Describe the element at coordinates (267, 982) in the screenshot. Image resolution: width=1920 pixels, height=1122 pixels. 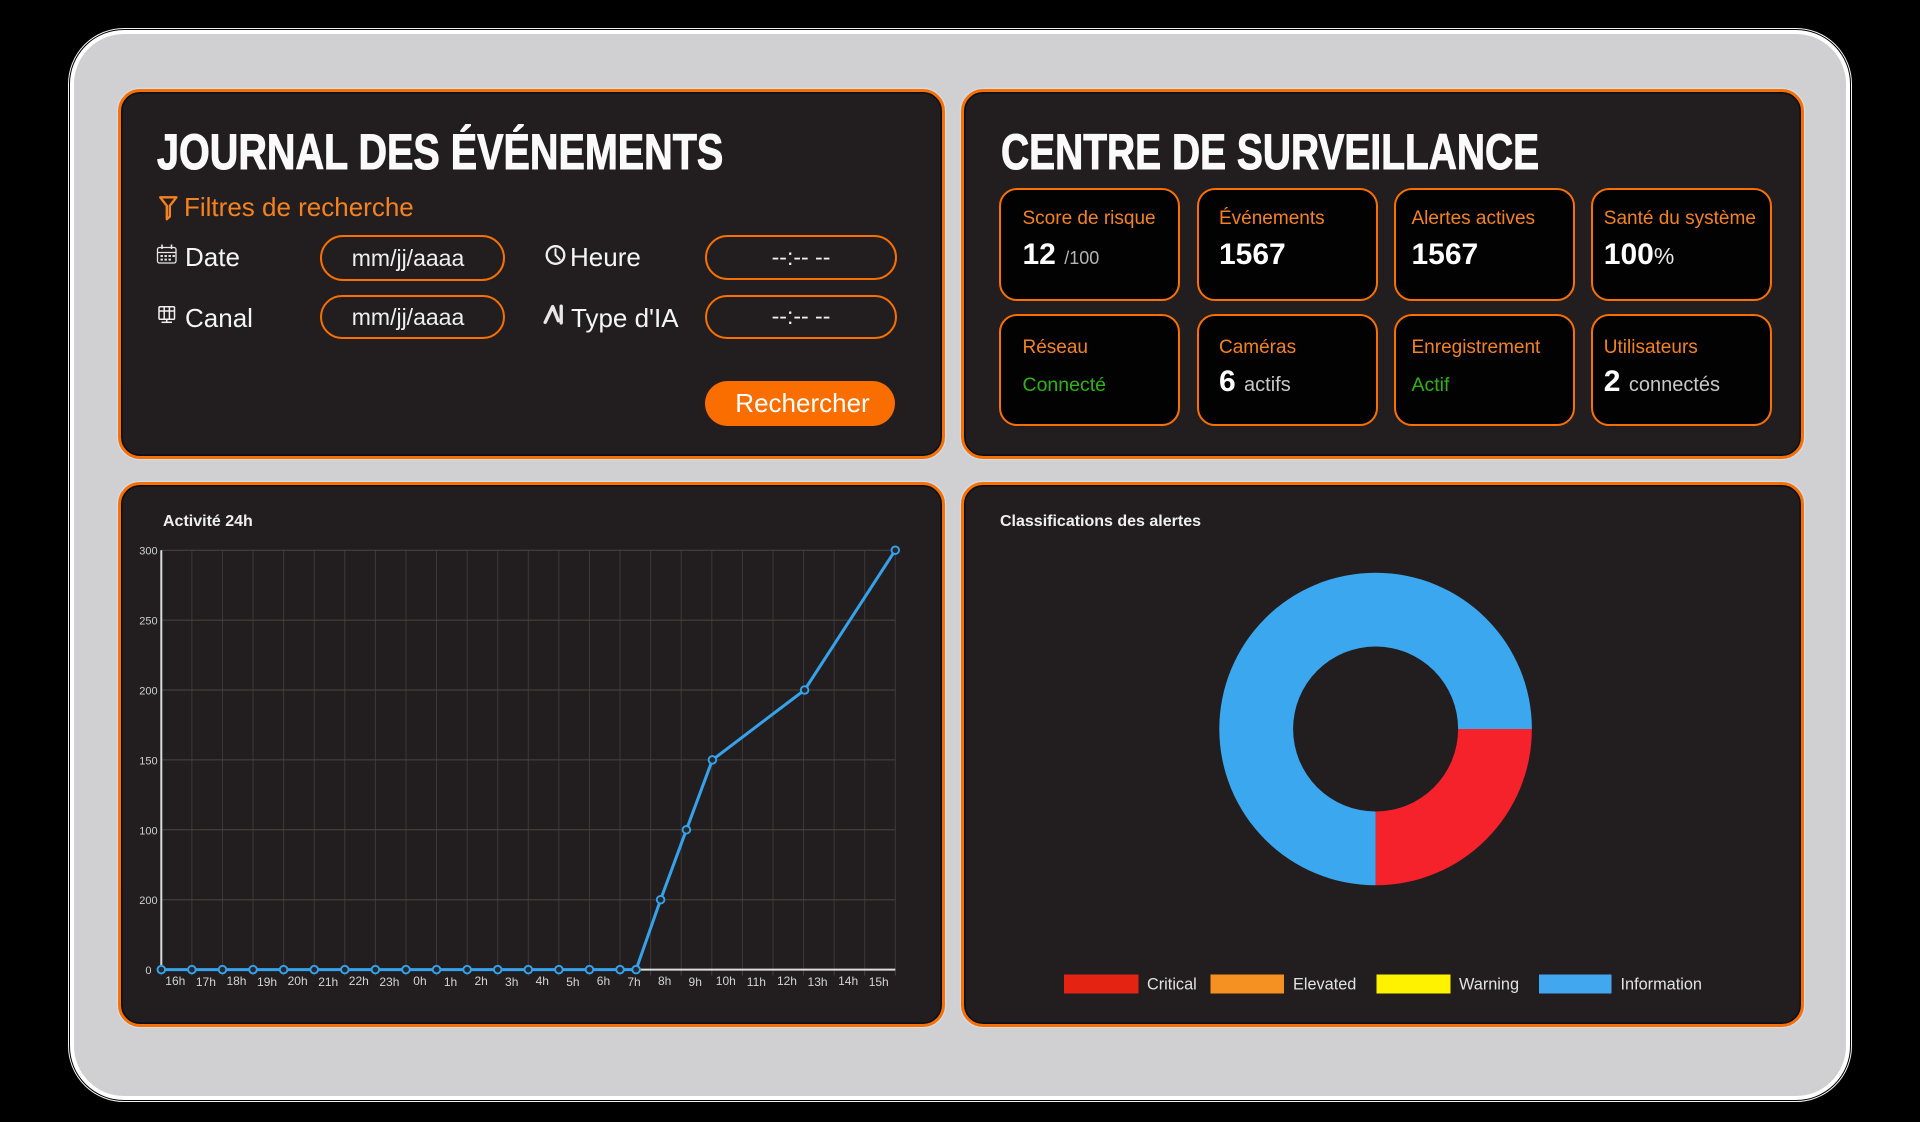
I see `svg-text: 19h` at that location.